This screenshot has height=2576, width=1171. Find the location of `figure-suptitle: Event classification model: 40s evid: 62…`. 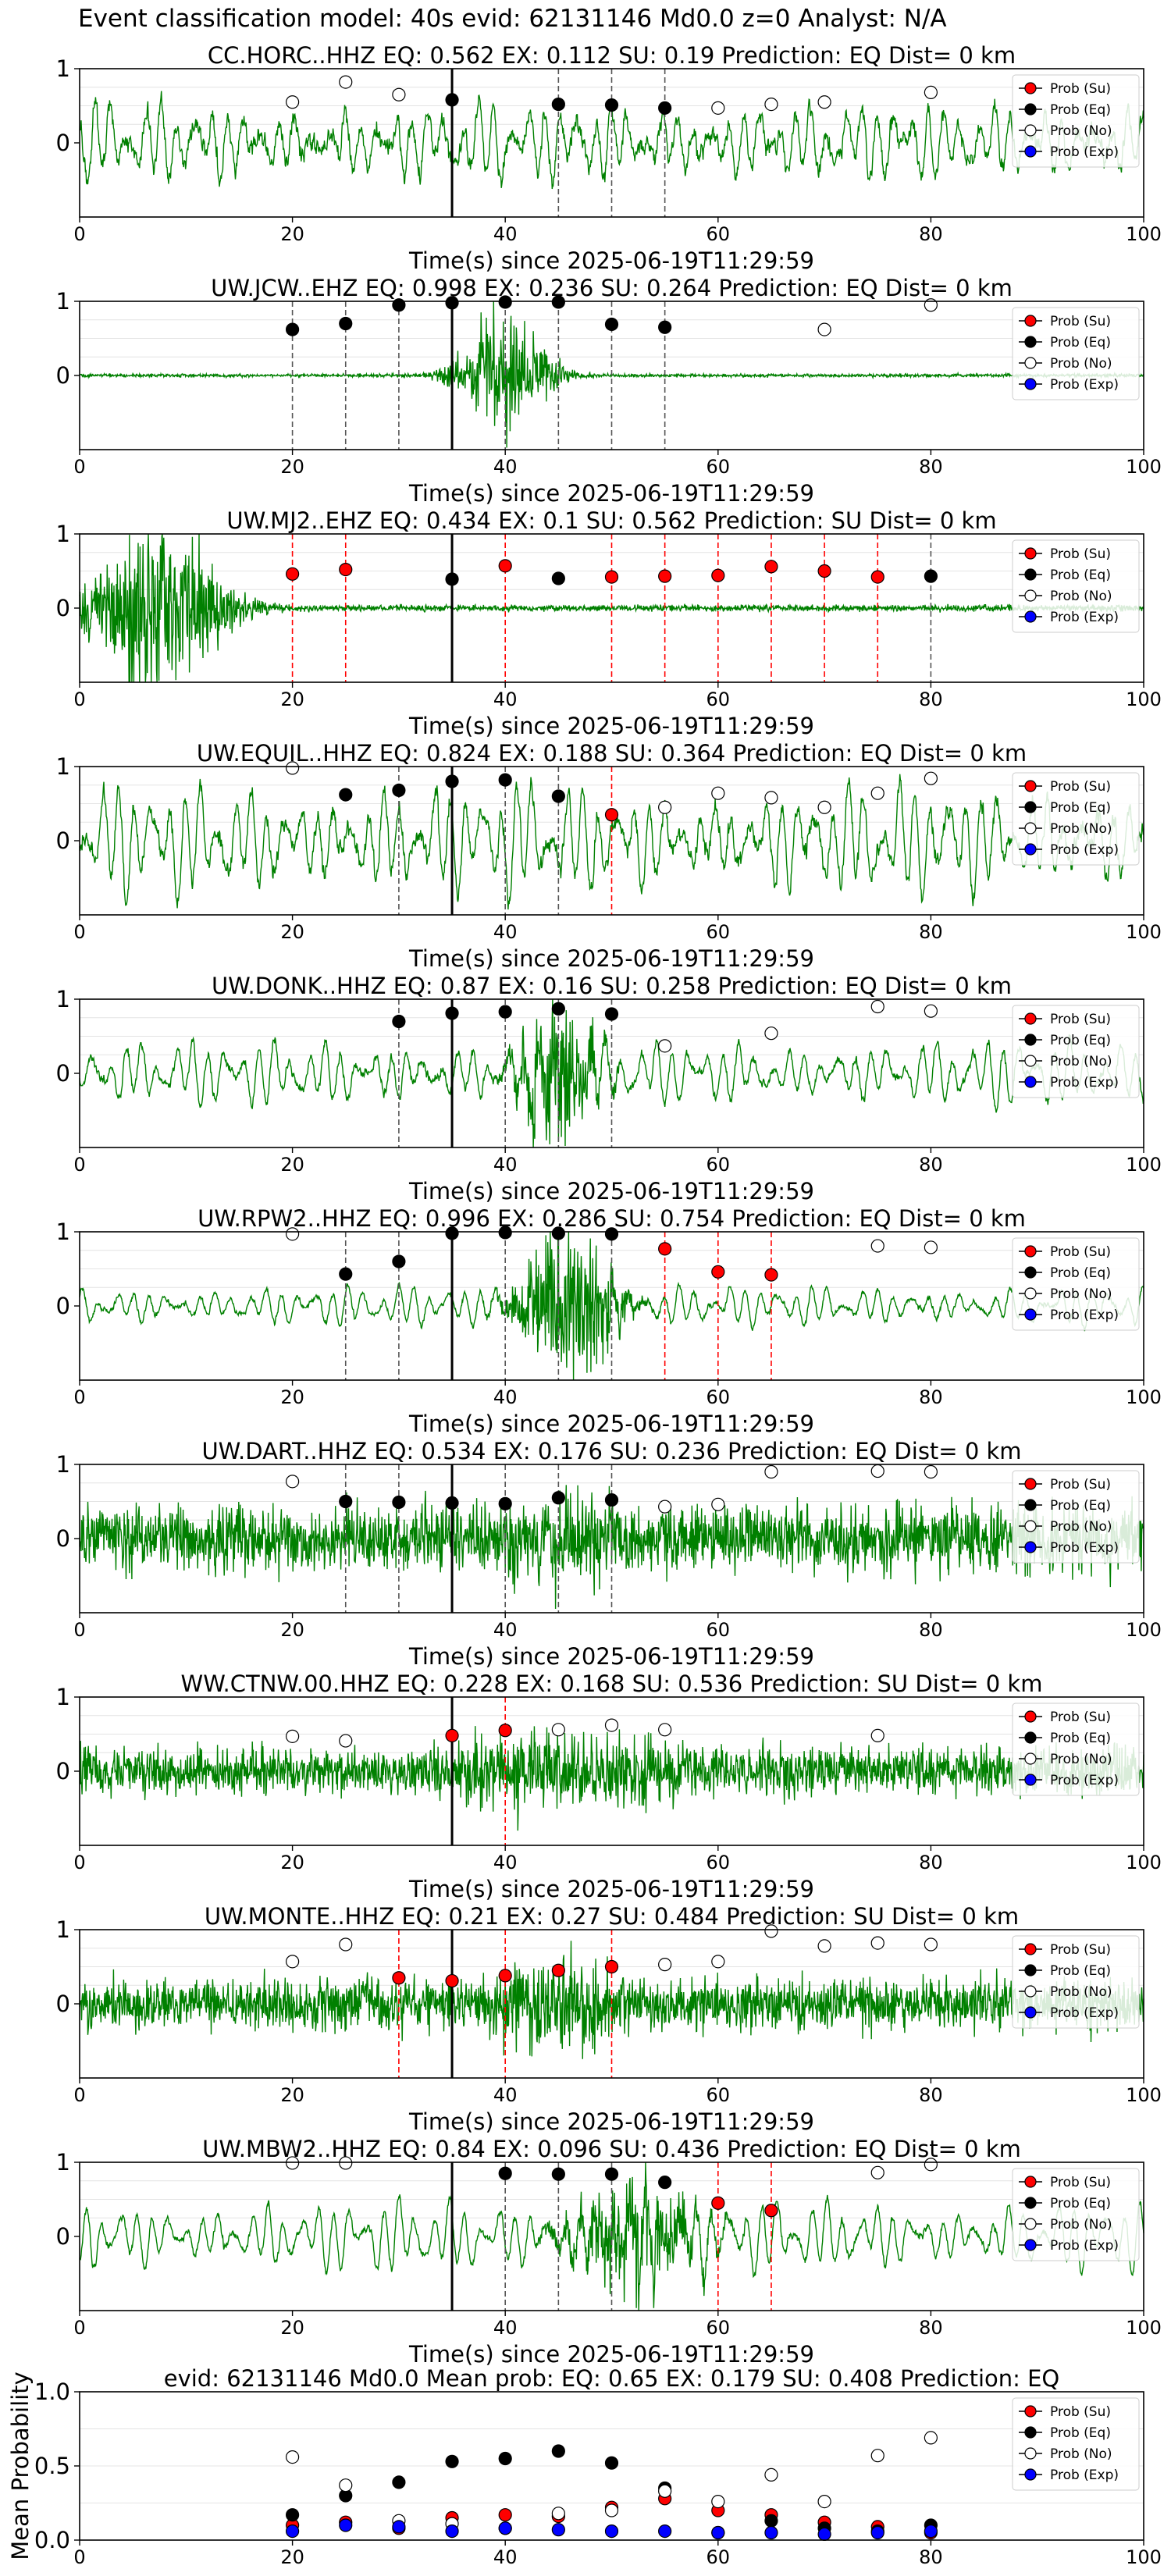

figure-suptitle: Event classification model: 40s evid: 62… is located at coordinates (512, 19).